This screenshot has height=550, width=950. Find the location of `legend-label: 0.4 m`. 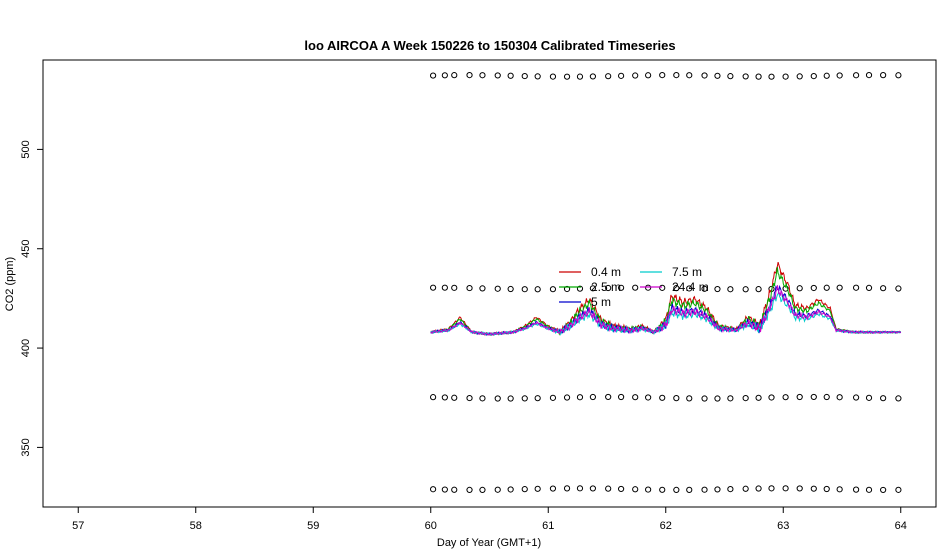

legend-label: 0.4 m is located at coordinates (606, 272).